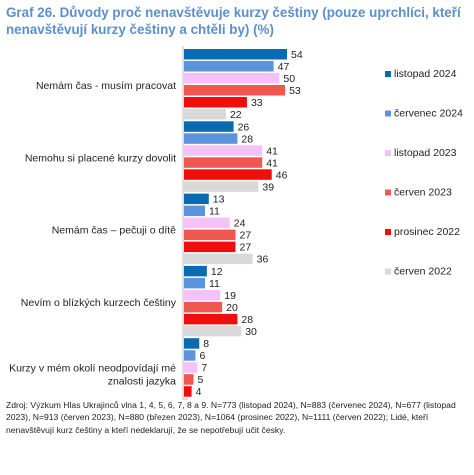  What do you see at coordinates (425, 74) in the screenshot?
I see `legend-label: listopad 2024` at bounding box center [425, 74].